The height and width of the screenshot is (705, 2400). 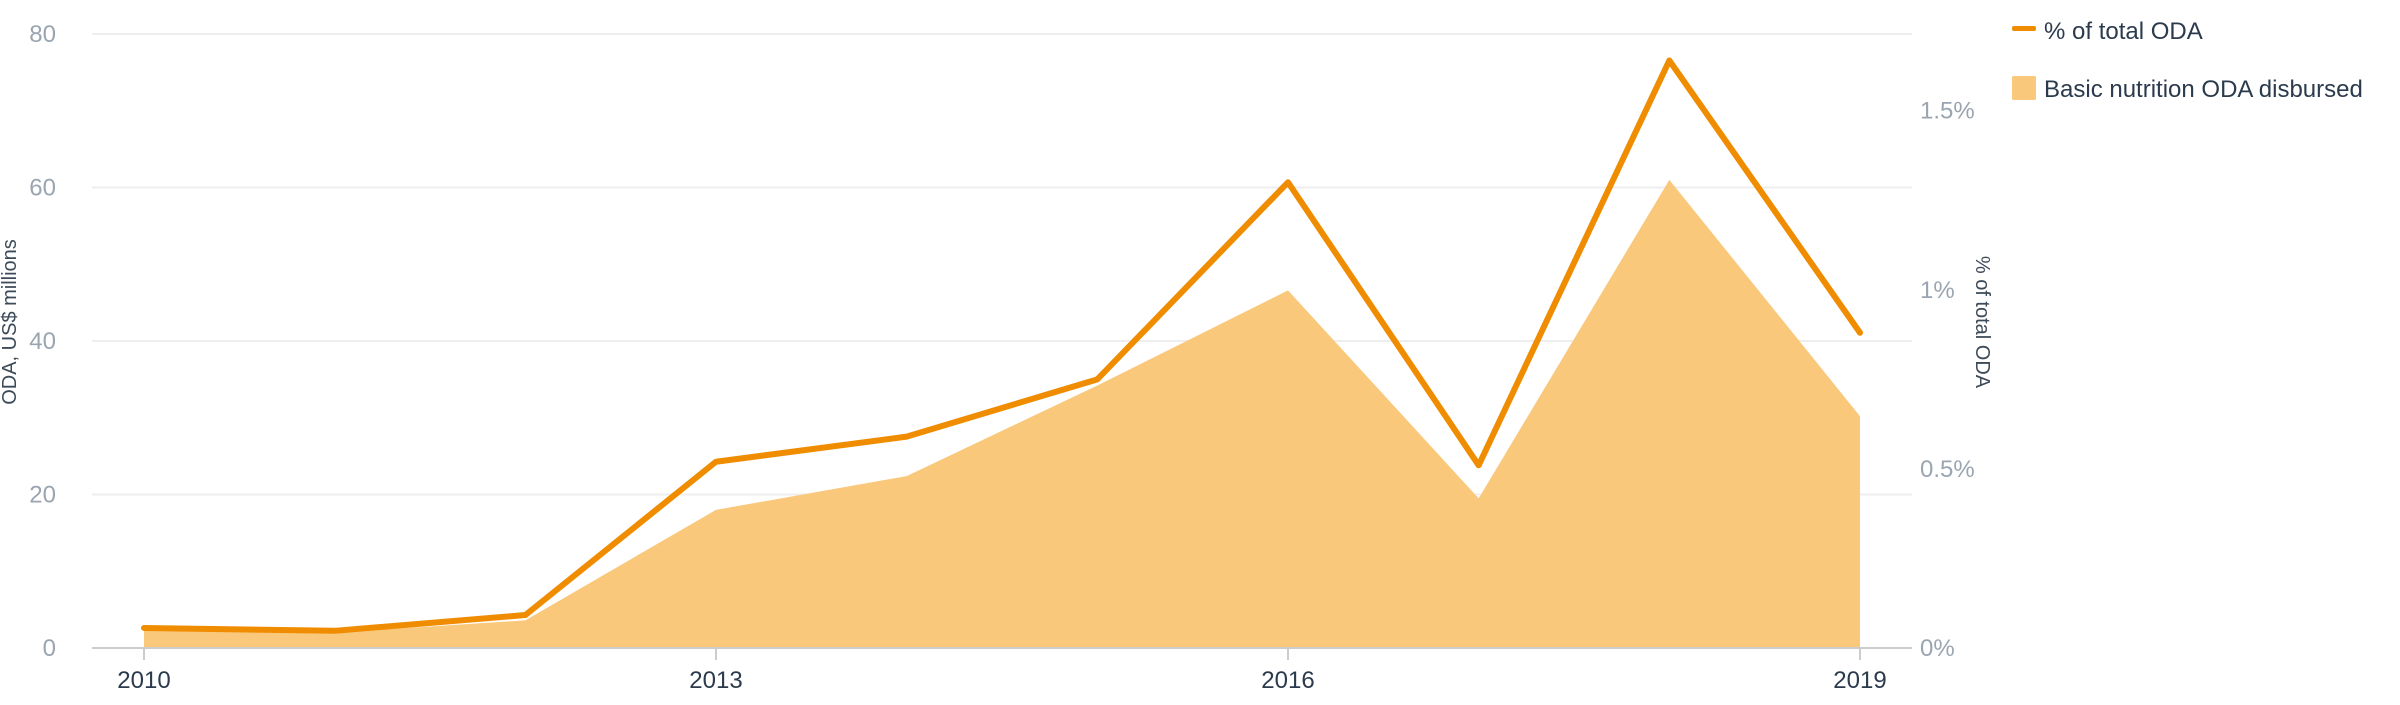 What do you see at coordinates (1937, 648) in the screenshot?
I see `y-right-tick-label: 0%` at bounding box center [1937, 648].